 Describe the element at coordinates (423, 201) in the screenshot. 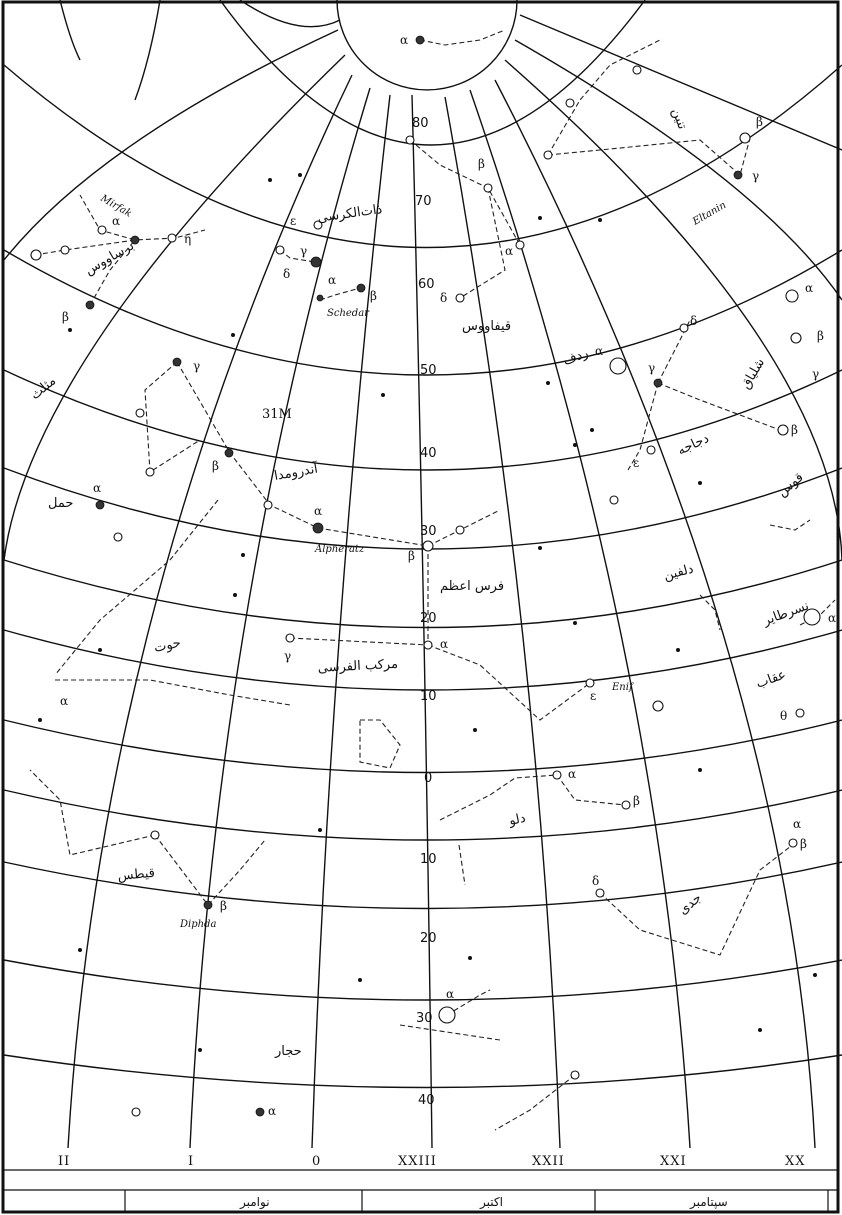

I see `declination-label: 70` at that location.